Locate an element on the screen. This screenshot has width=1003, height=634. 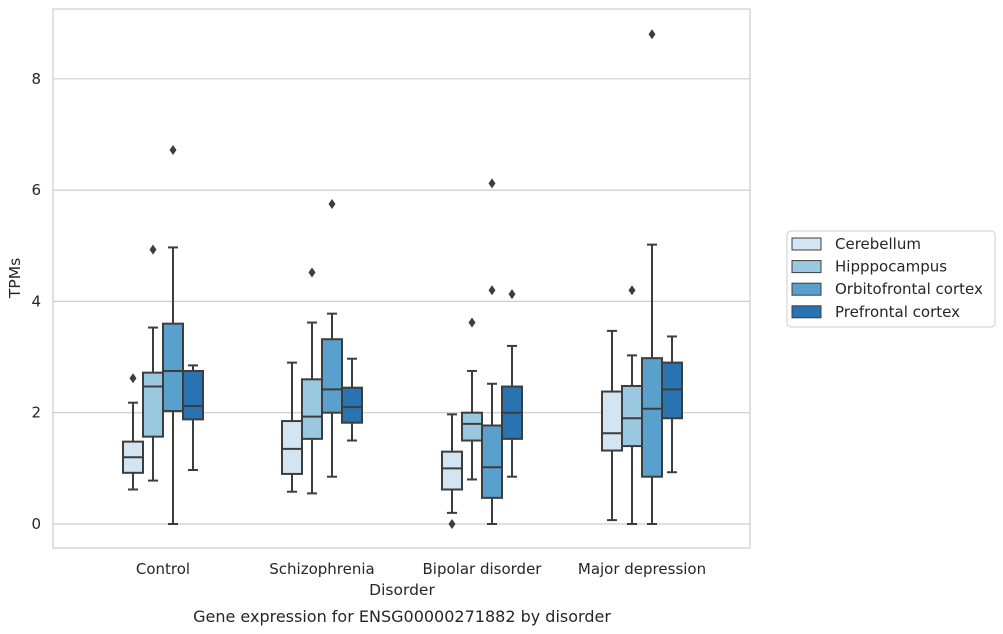
x-tick-label: Major depression is located at coordinates (642, 569).